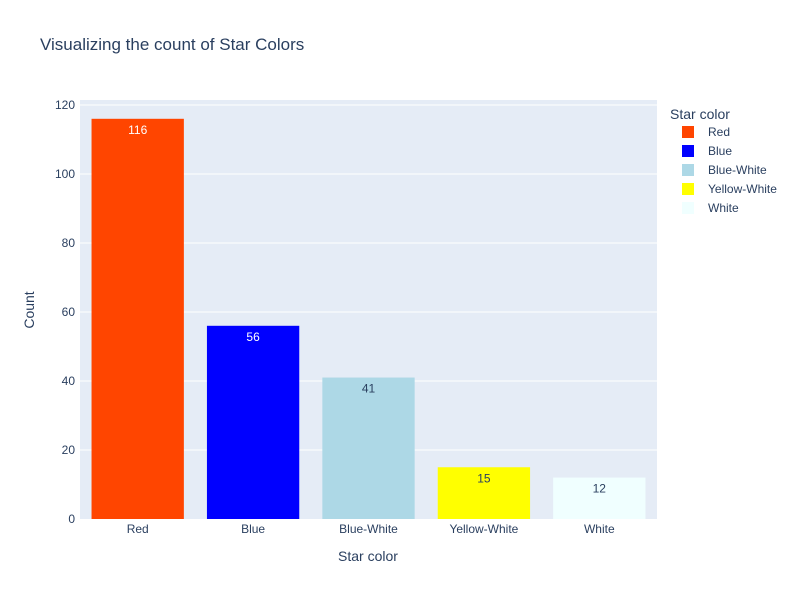 The width and height of the screenshot is (800, 605). I want to click on legend-title: Star color, so click(700, 114).